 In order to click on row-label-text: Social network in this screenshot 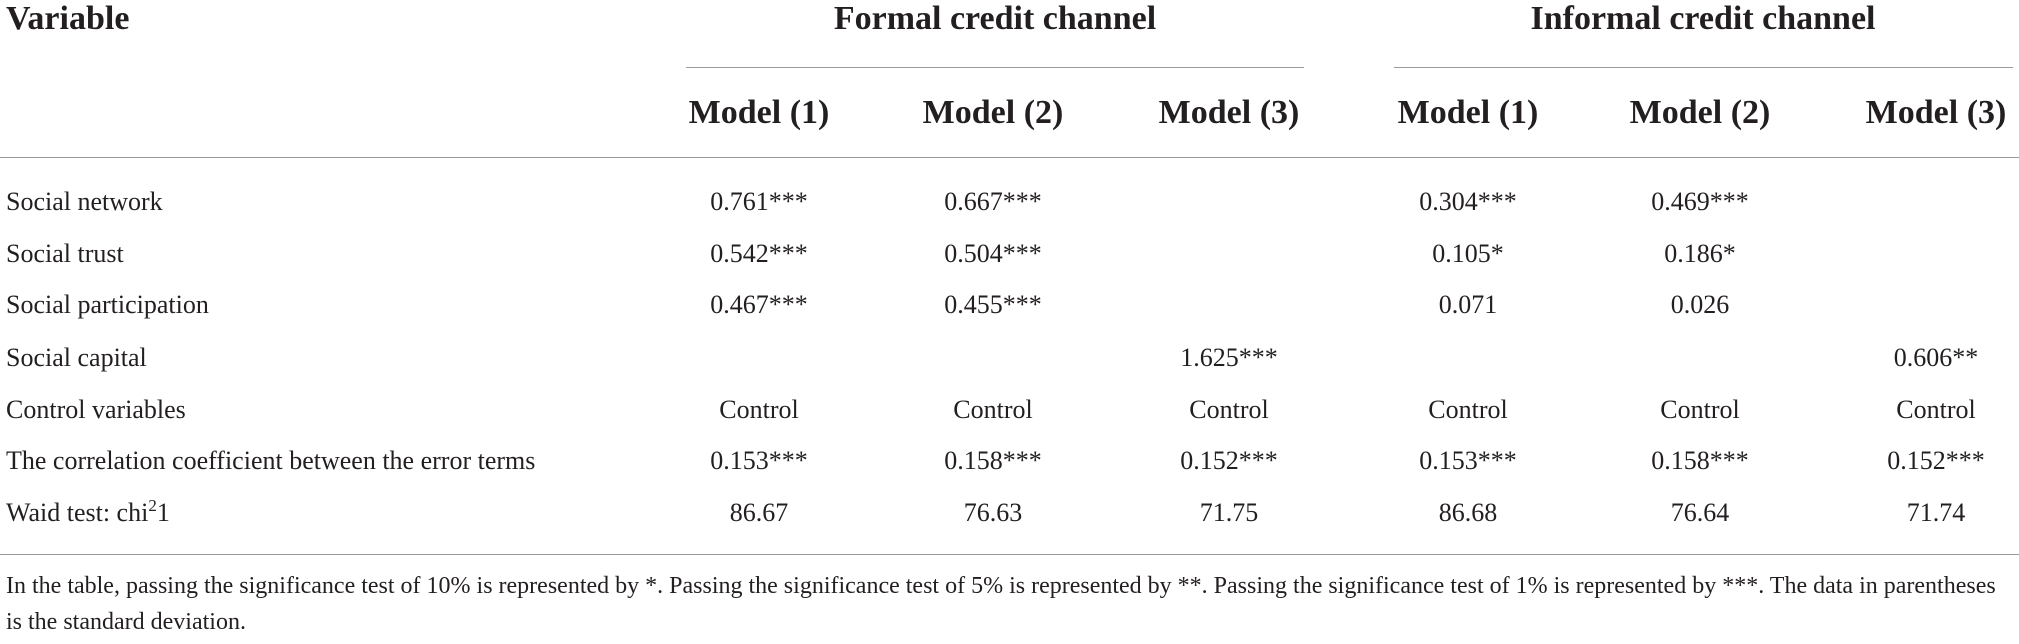, I will do `click(84, 201)`.